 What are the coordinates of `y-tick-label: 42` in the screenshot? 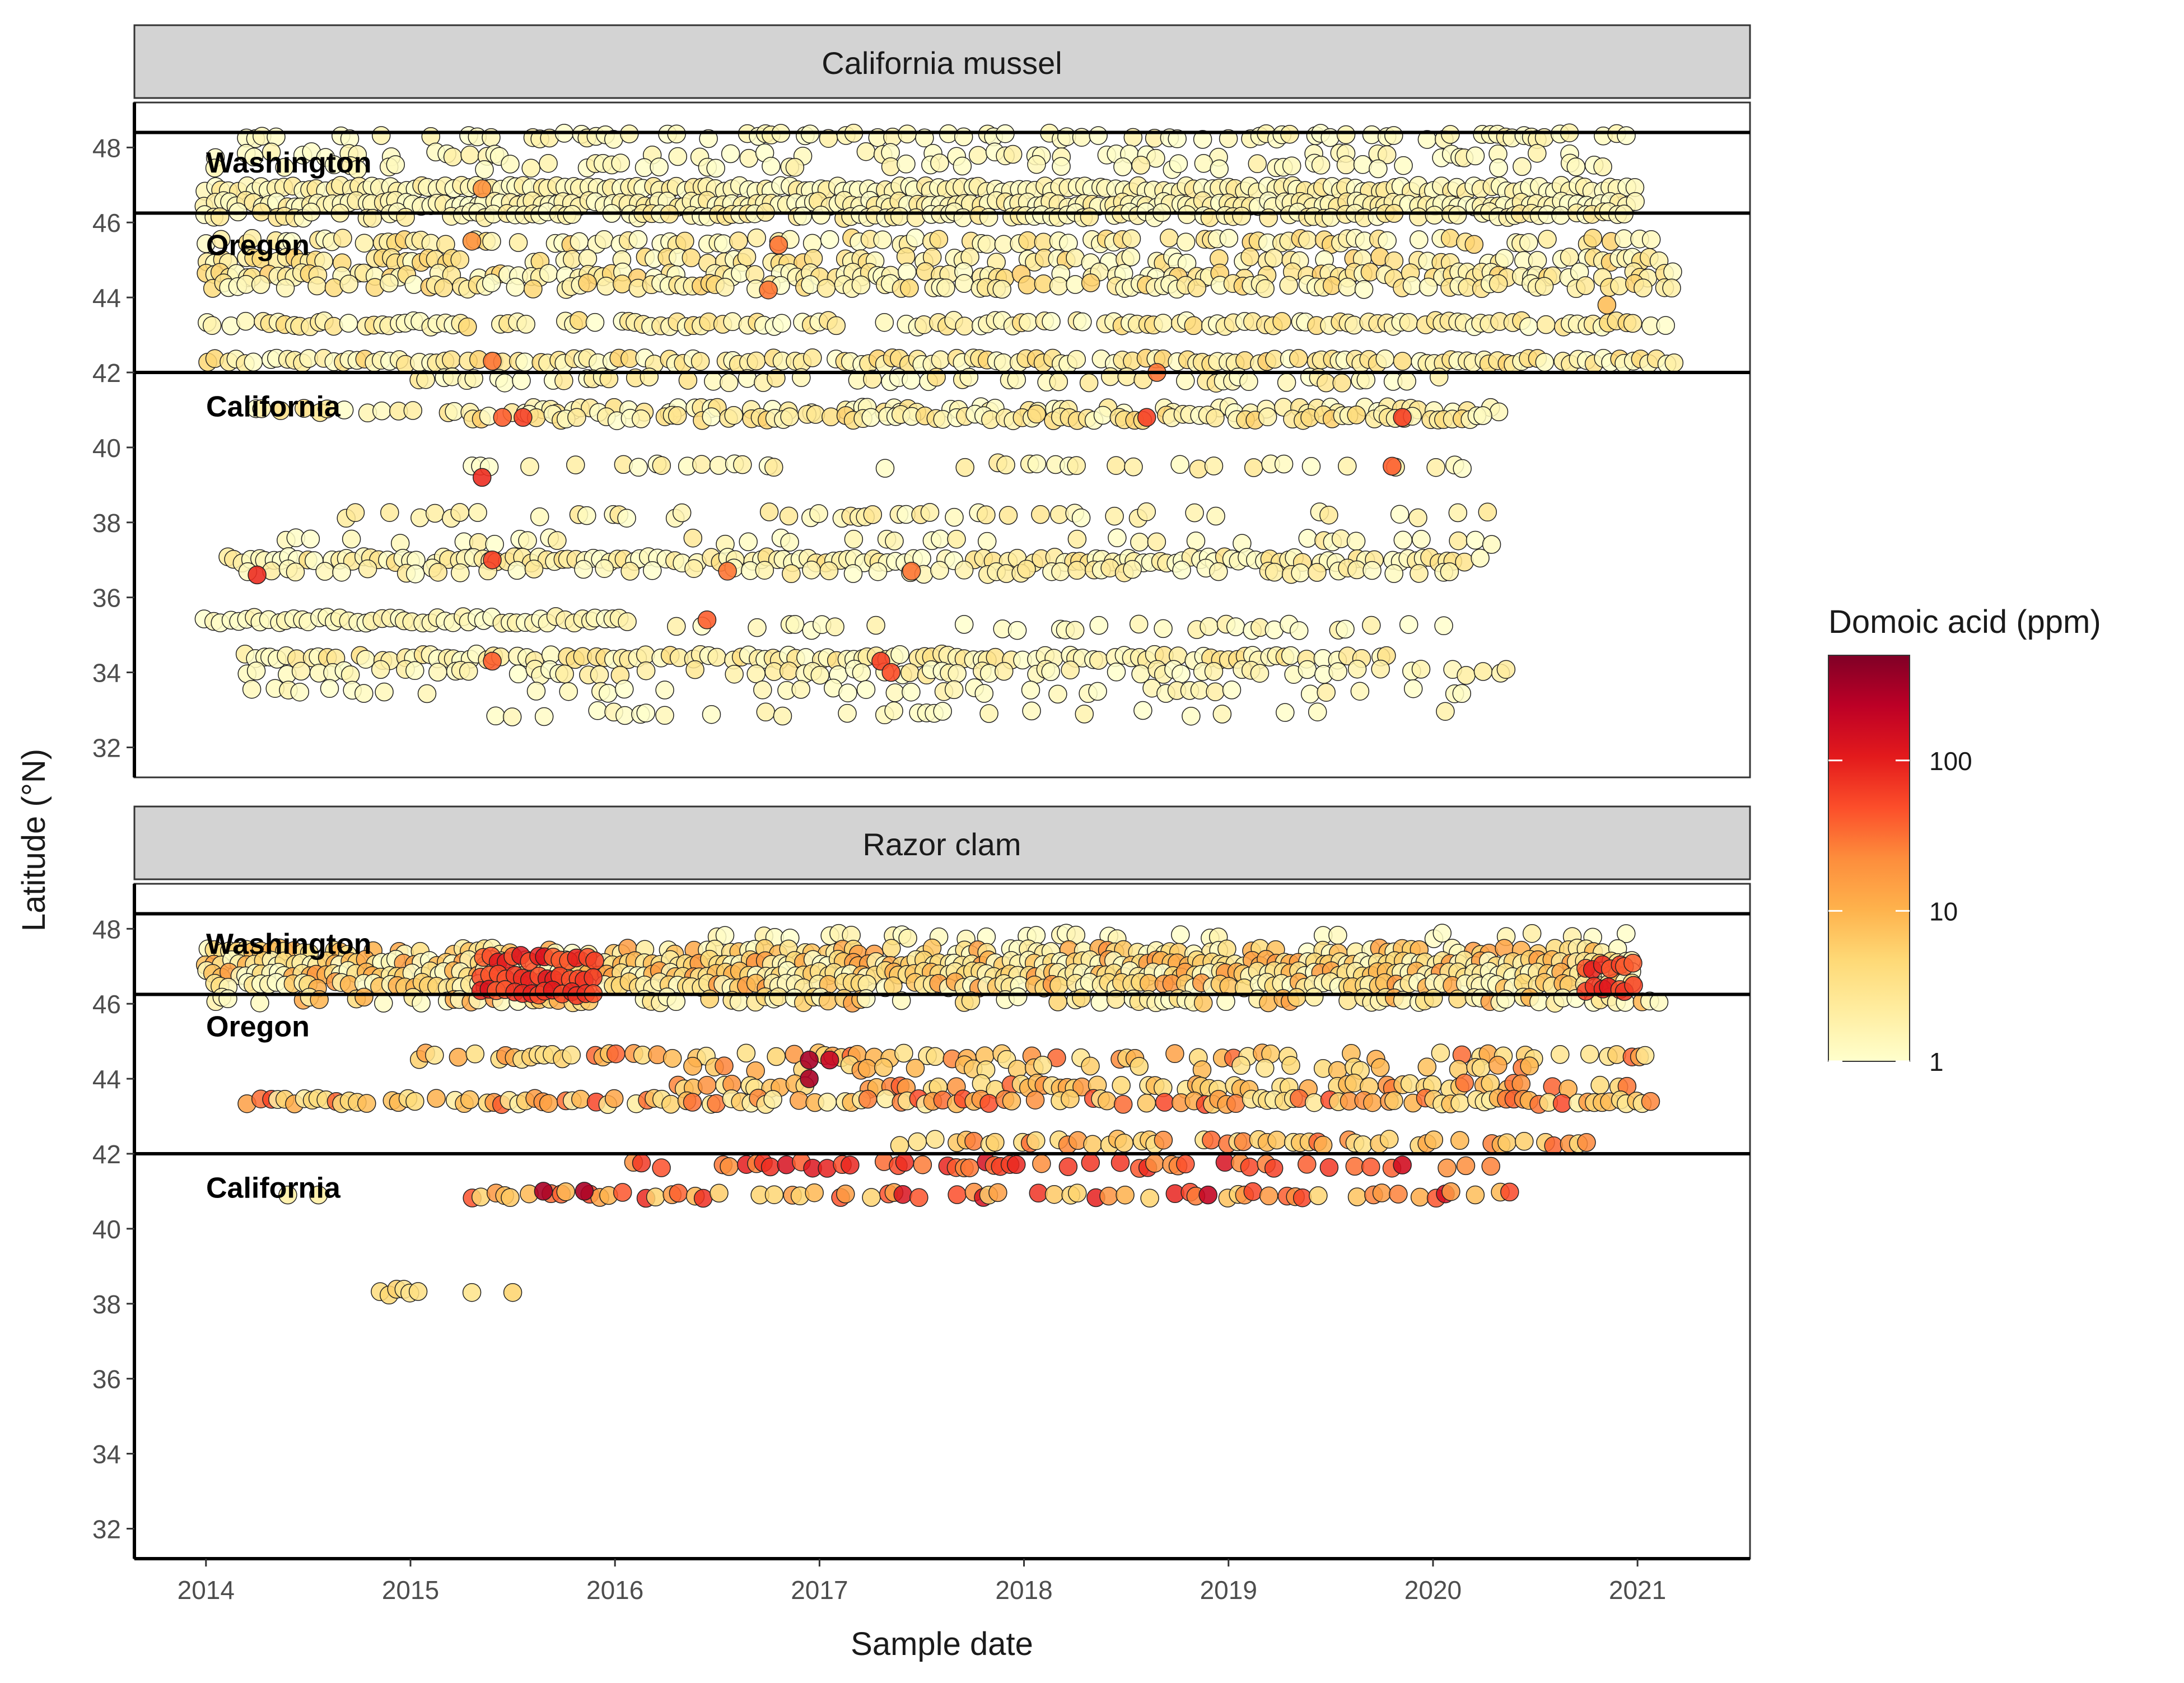 It's located at (107, 373).